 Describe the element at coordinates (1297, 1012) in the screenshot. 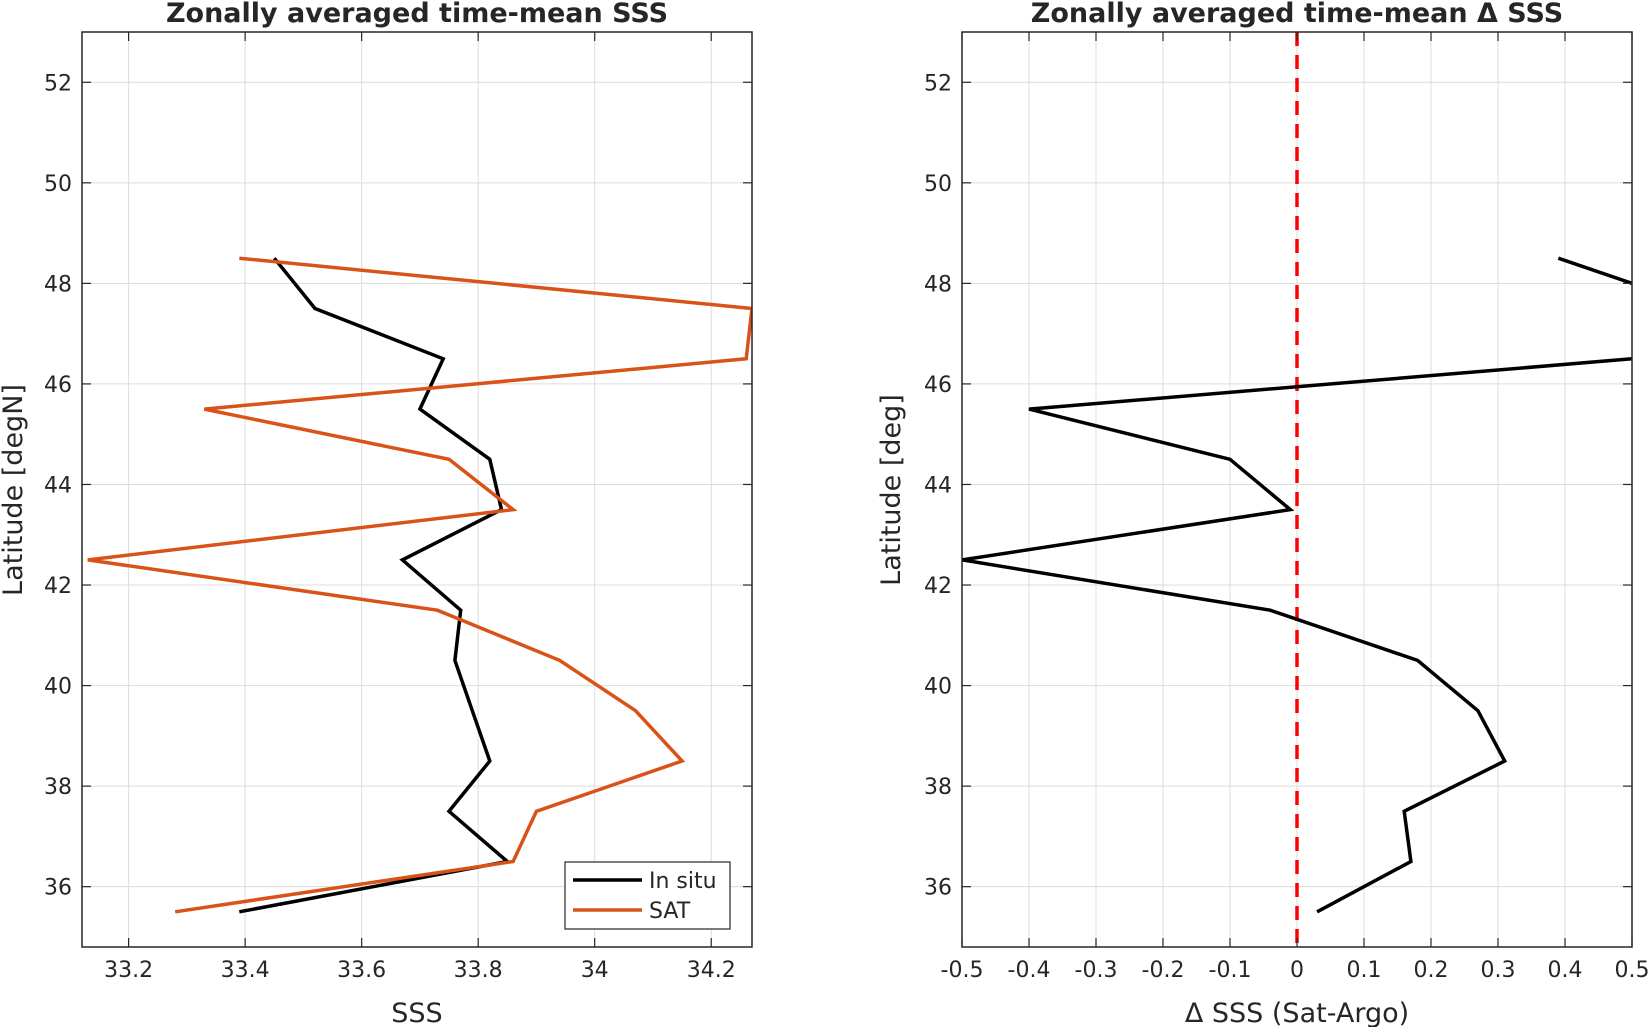

I see `x-axis-label: Δ SSS (Sat-Argo)` at that location.